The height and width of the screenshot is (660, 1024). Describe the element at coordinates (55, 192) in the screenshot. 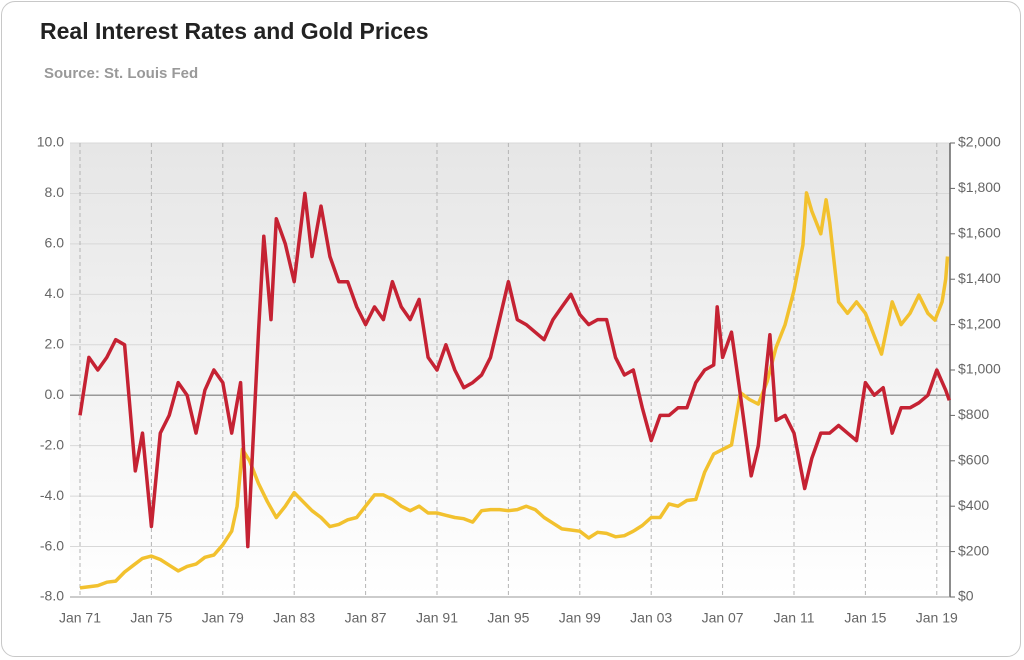

I see `y-tick-label: 8.0` at that location.